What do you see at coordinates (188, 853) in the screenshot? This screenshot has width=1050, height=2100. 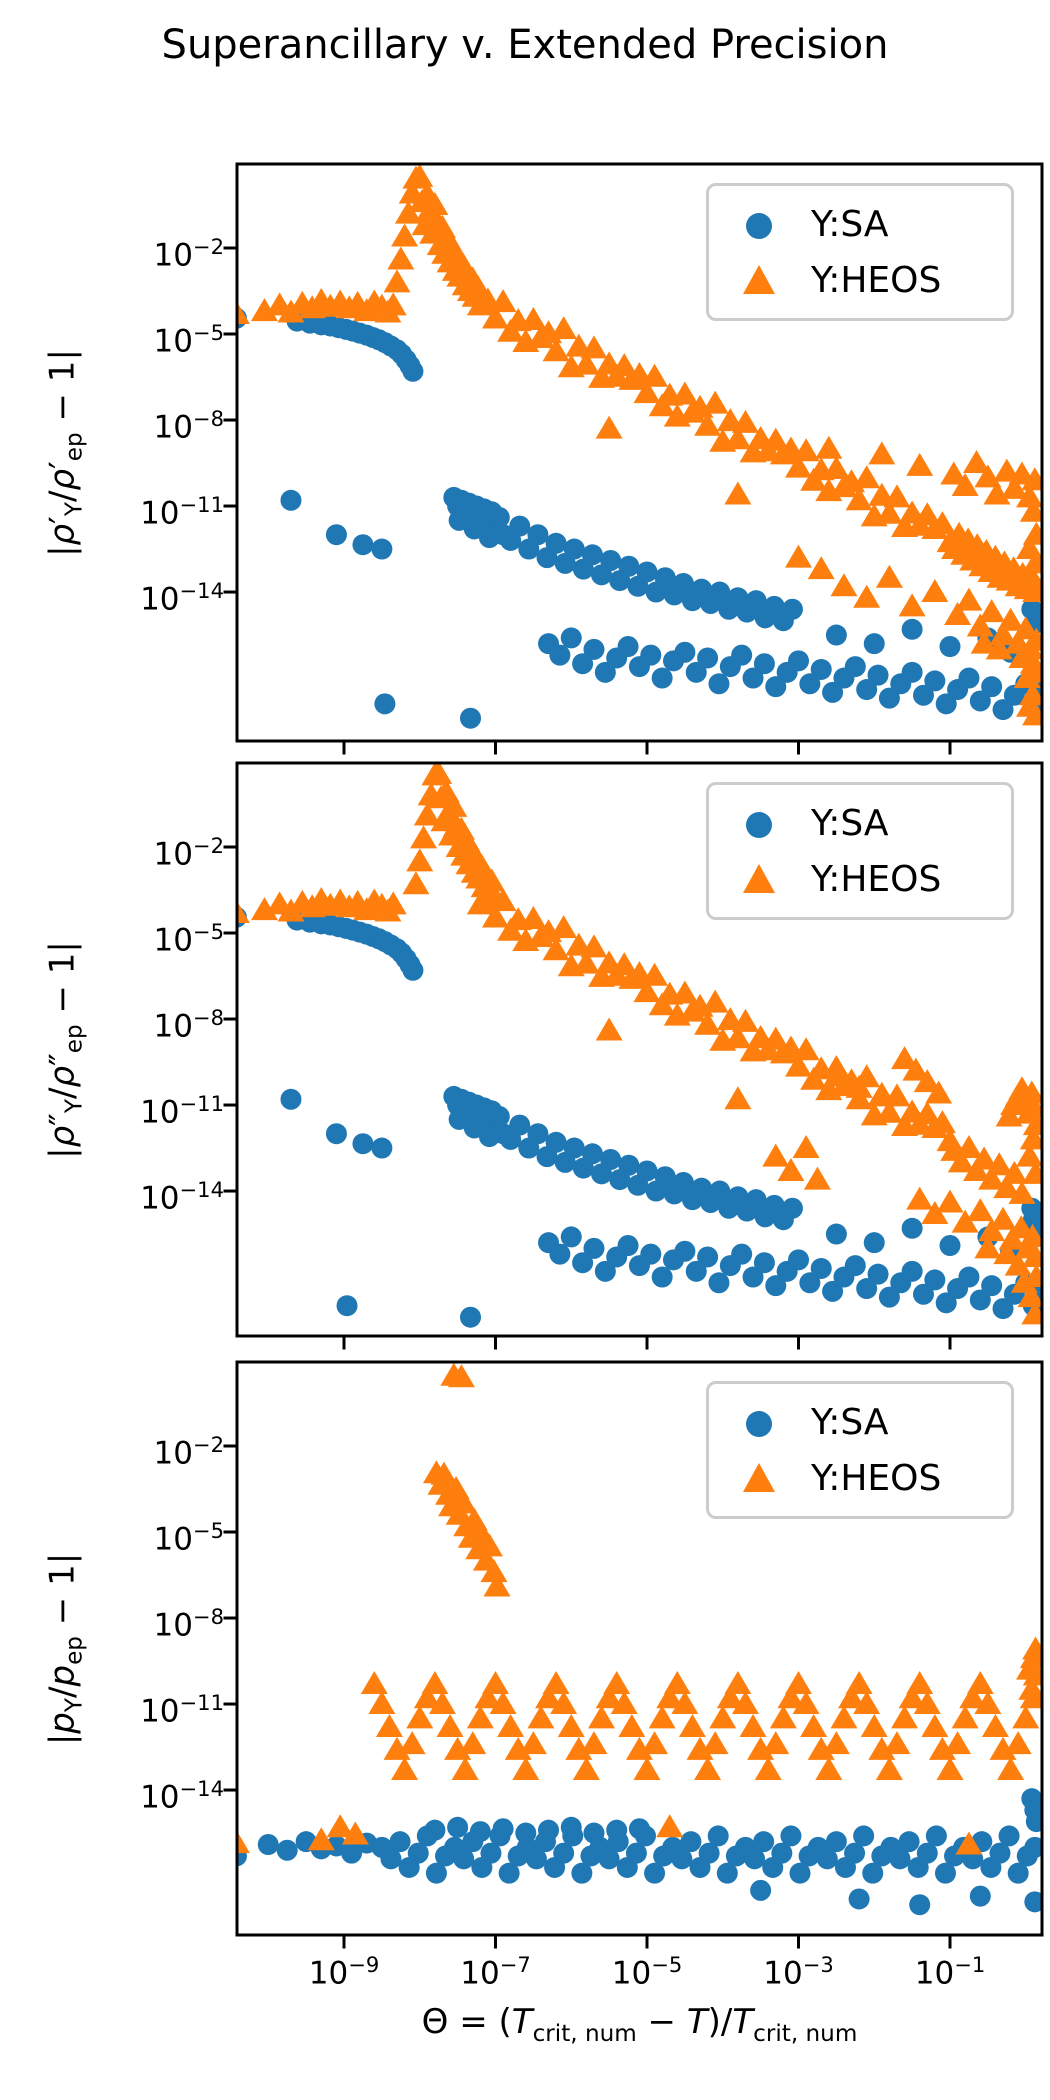 I see `y-tick-label: 10⁻²` at bounding box center [188, 853].